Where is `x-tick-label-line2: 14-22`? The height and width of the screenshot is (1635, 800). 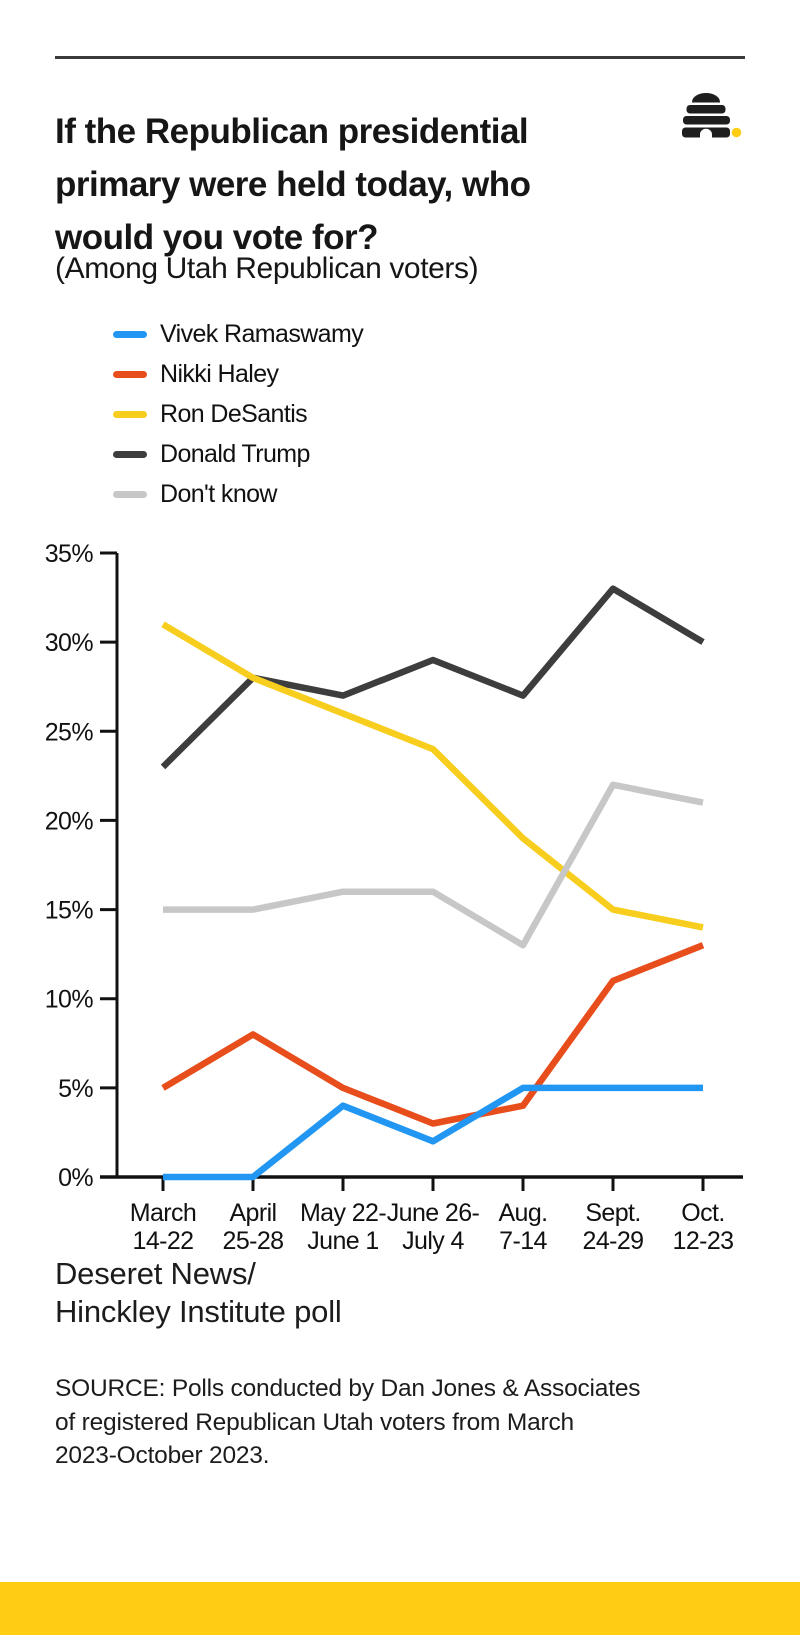
x-tick-label-line2: 14-22 is located at coordinates (163, 1241).